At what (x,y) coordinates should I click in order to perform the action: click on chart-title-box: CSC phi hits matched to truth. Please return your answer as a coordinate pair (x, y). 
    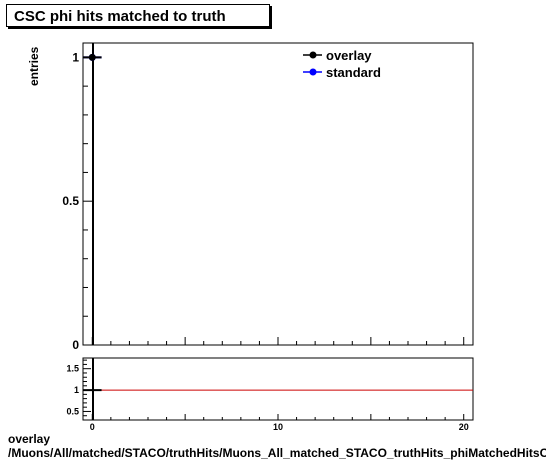
    Looking at the image, I should click on (138, 15).